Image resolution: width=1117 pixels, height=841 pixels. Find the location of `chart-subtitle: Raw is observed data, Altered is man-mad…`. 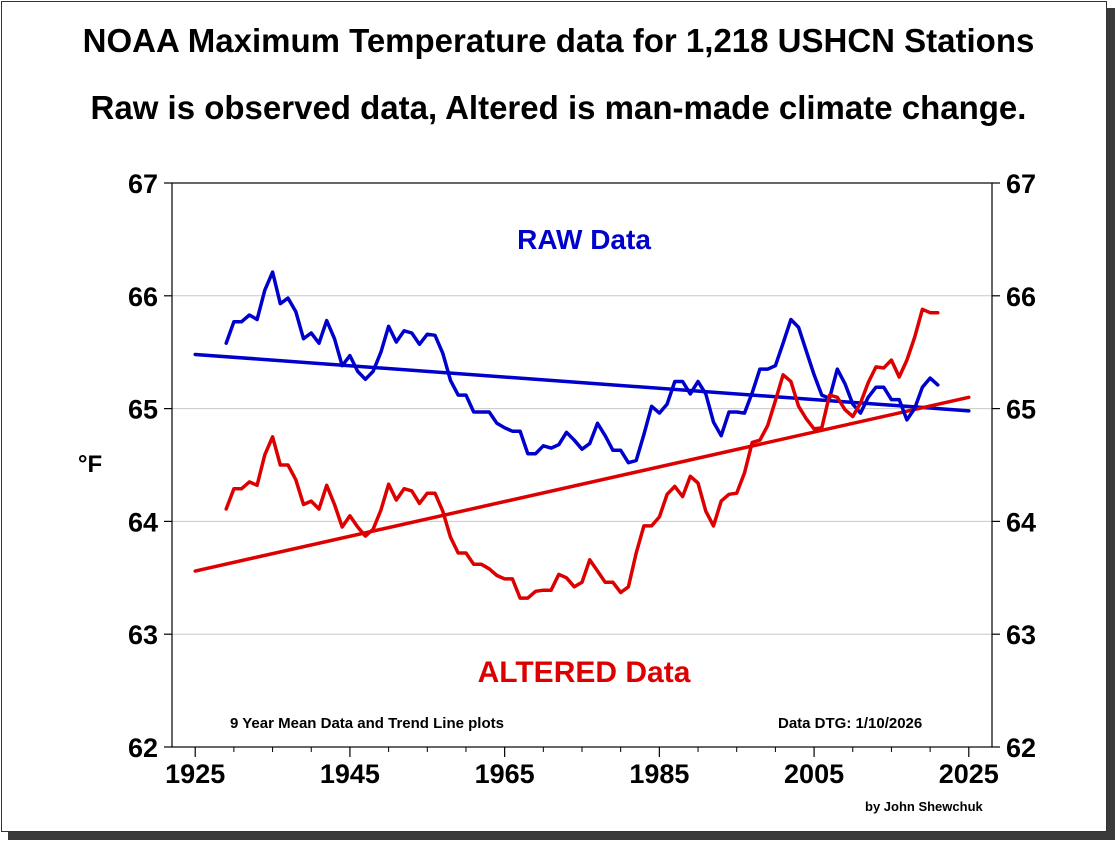

chart-subtitle: Raw is observed data, Altered is man-mad… is located at coordinates (558, 107).